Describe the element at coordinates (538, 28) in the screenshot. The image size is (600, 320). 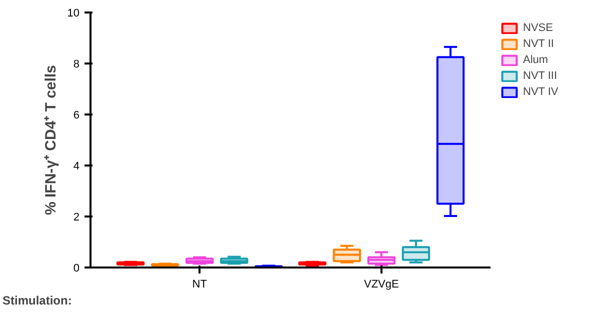
I see `legend-label: NVSE` at that location.